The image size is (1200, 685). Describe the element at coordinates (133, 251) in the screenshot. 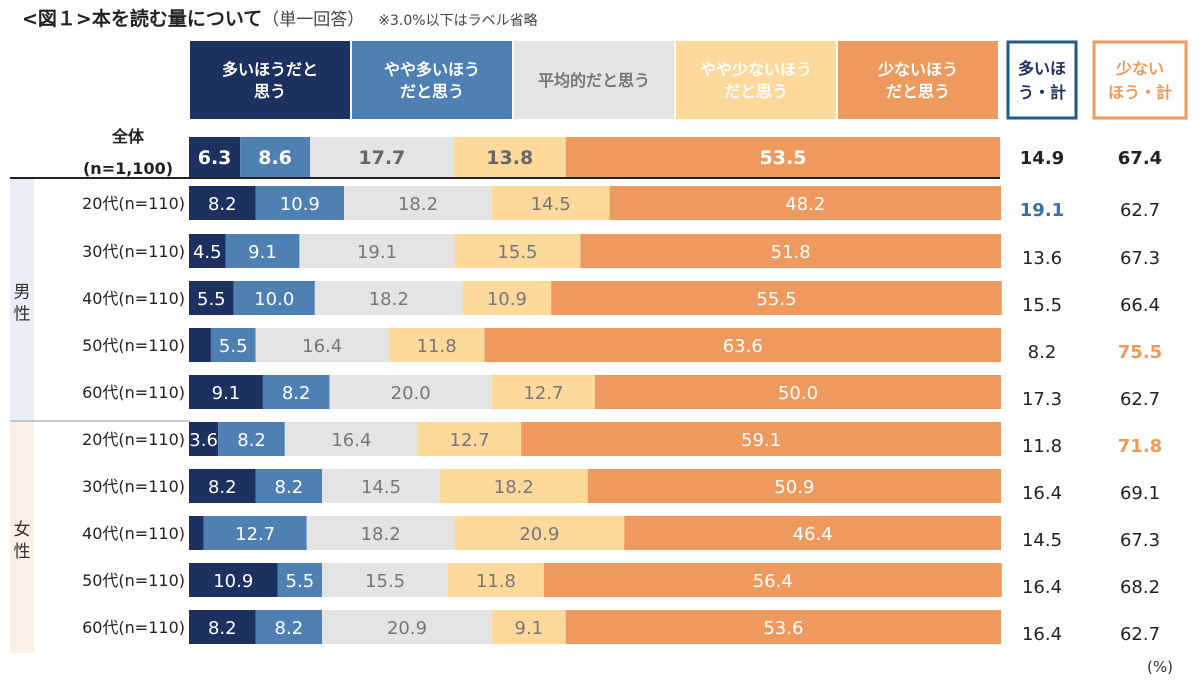

I see `row-label: 30代(n=110)` at that location.